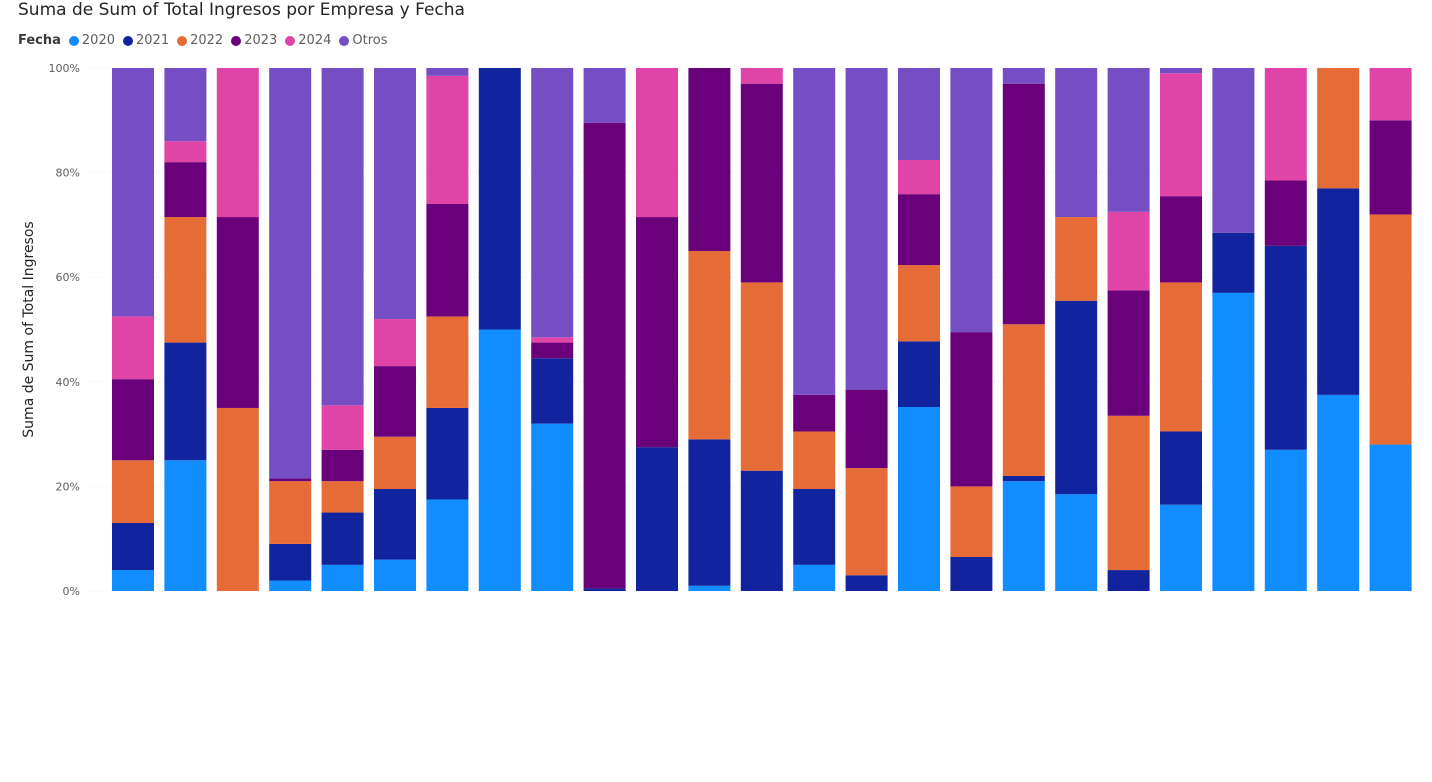 Image resolution: width=1432 pixels, height=782 pixels. Describe the element at coordinates (133, 492) in the screenshot. I see `bar-c1-2022` at that location.